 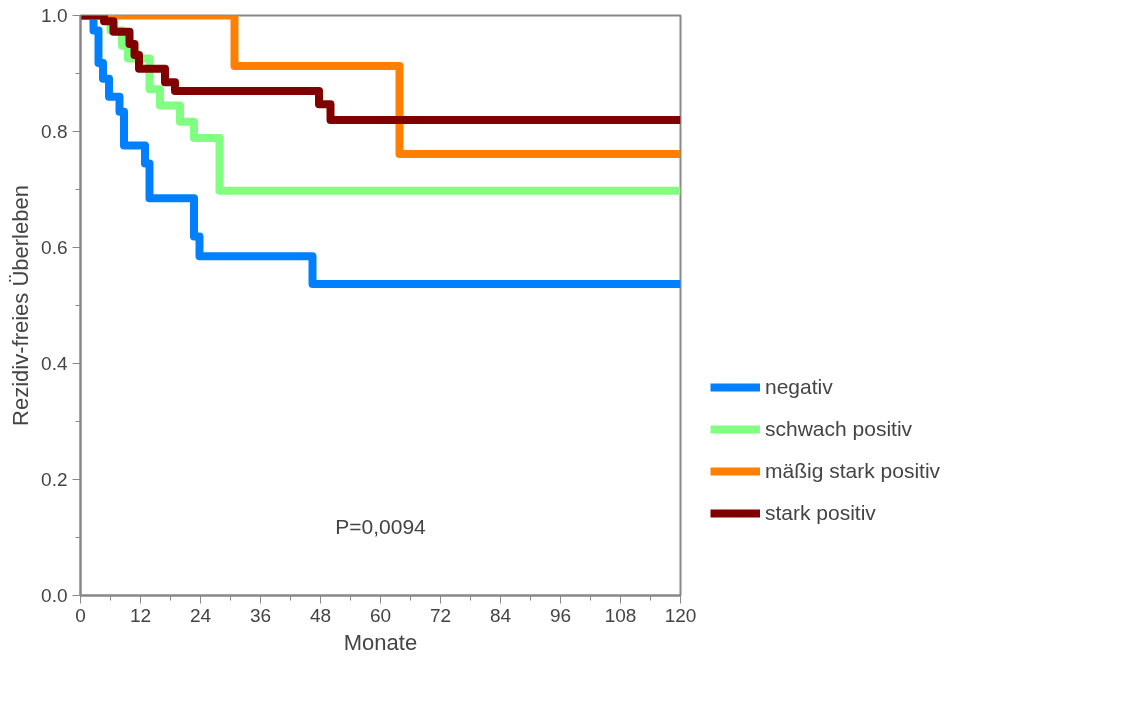 I want to click on x-tick-label: 36, so click(x=260, y=615).